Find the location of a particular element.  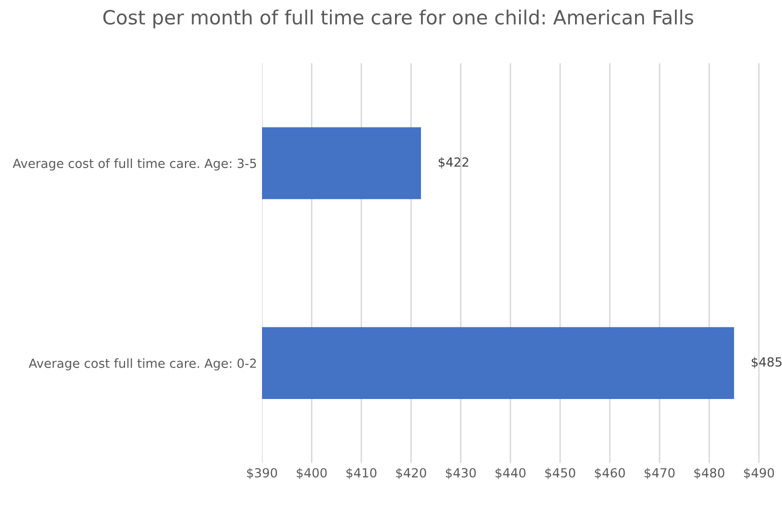

chart-title: Cost per month of full time care for one child: American Falls is located at coordinates (398, 19).